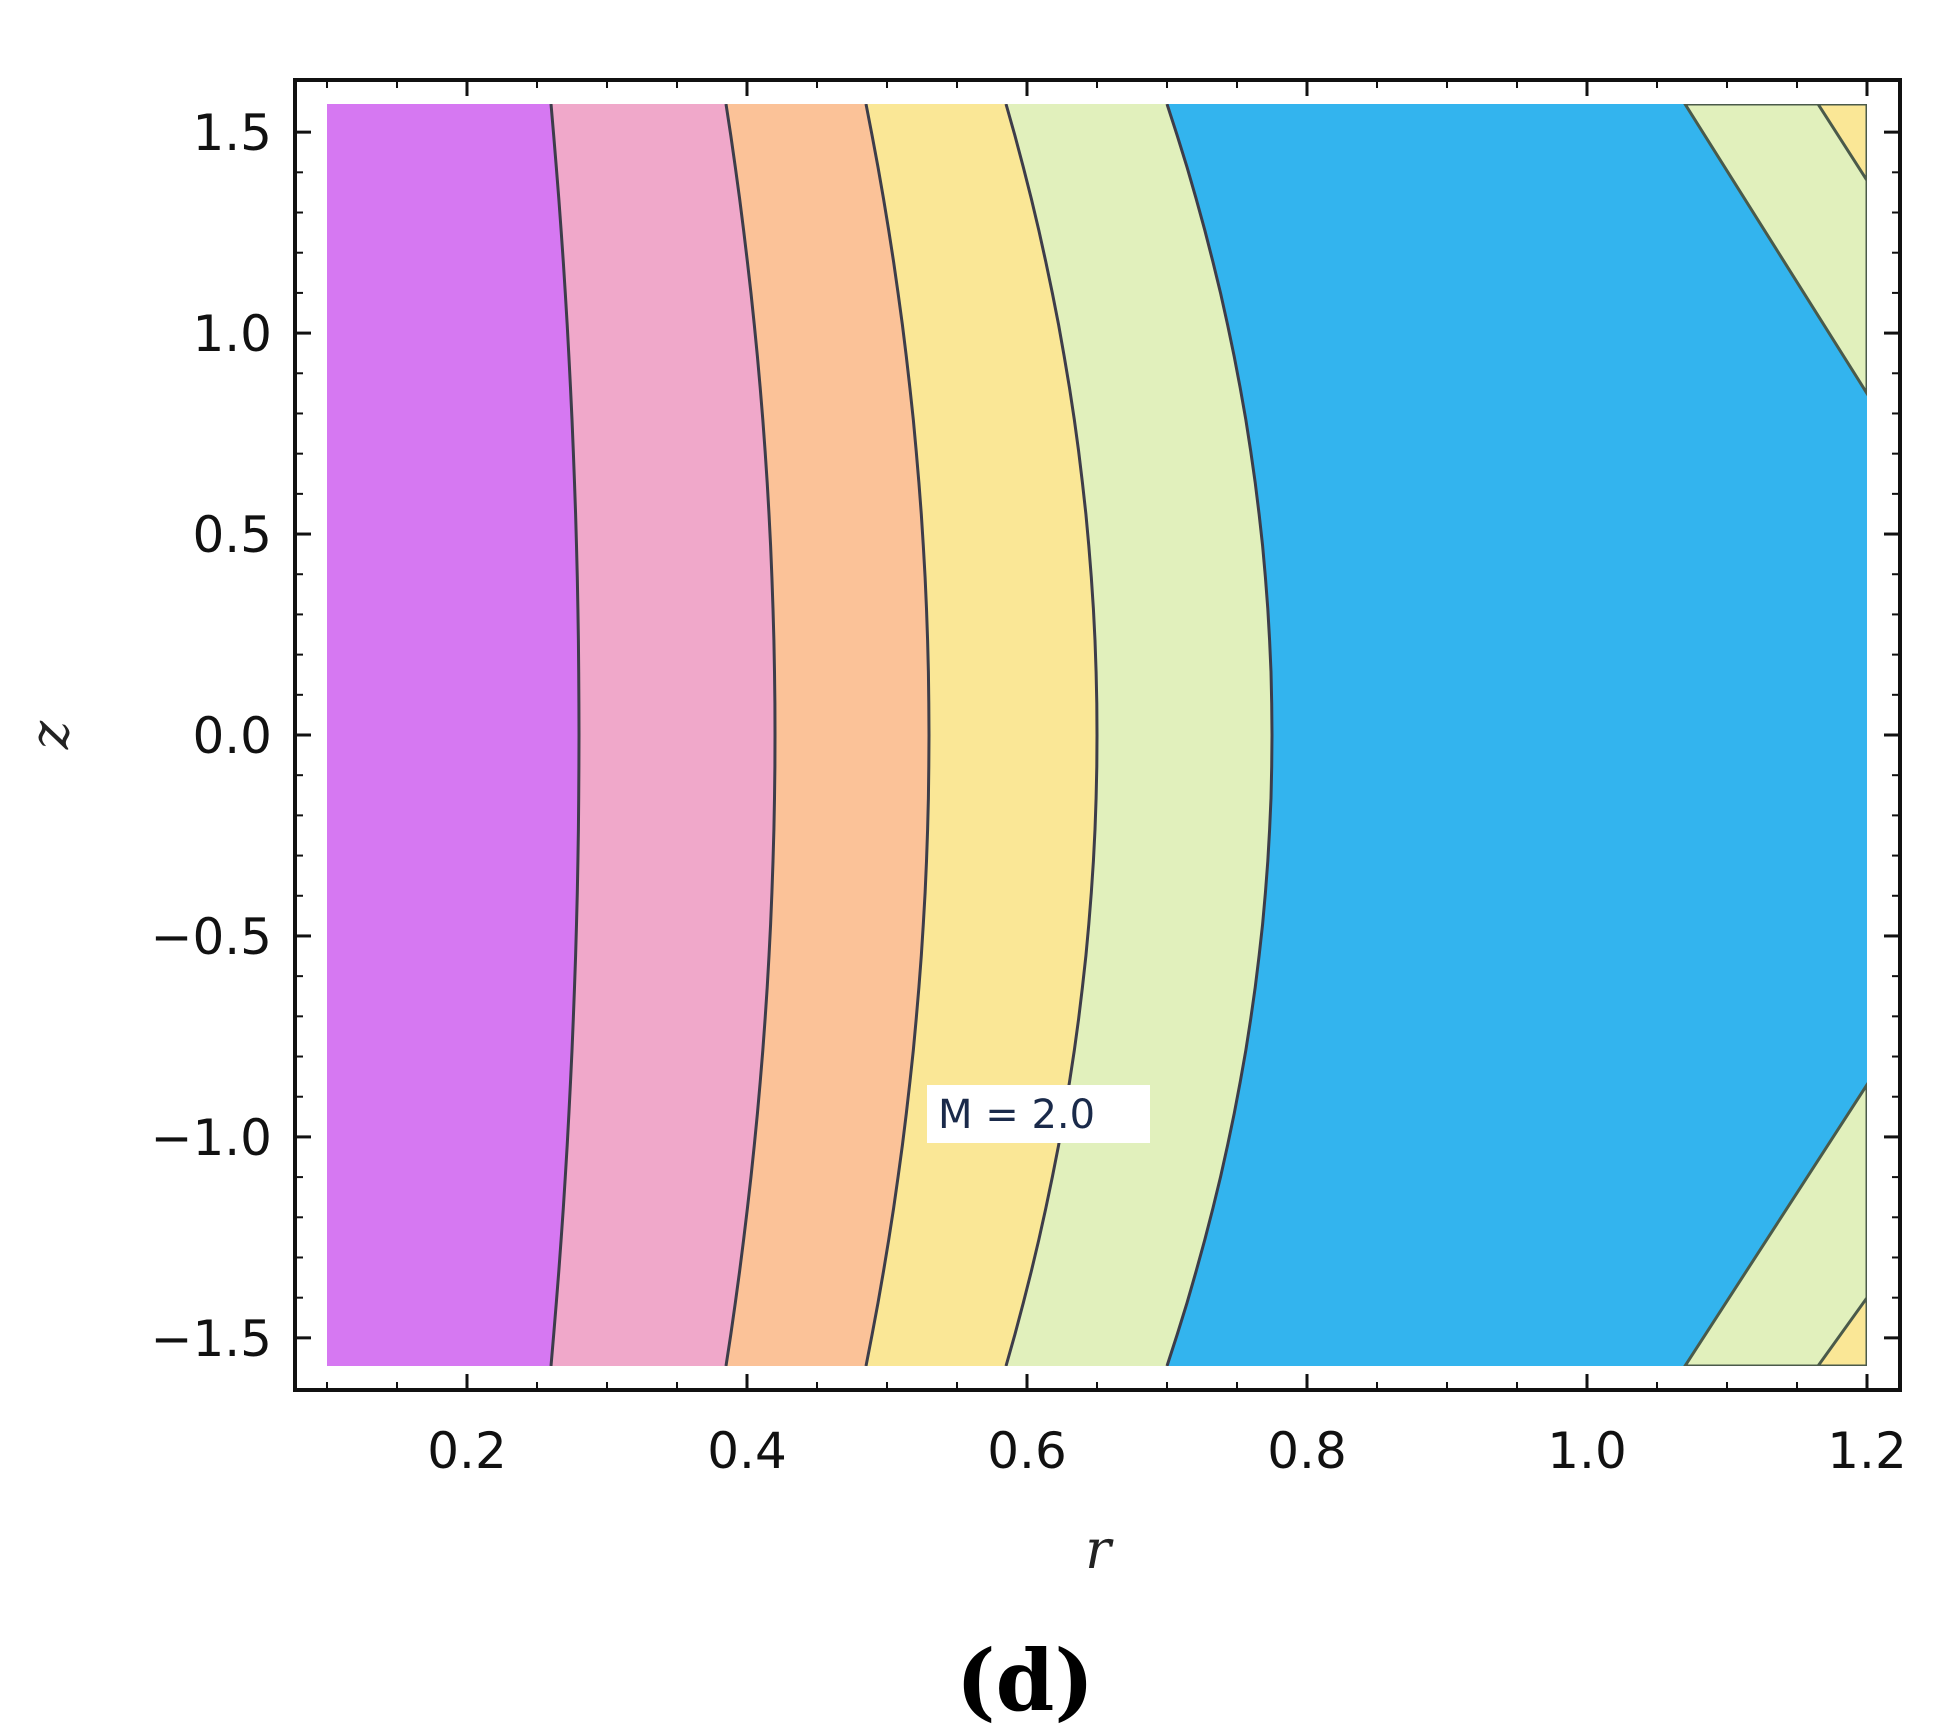 The width and height of the screenshot is (1959, 1730). What do you see at coordinates (1027, 1451) in the screenshot?
I see `x-tick-label-2: 0.6` at bounding box center [1027, 1451].